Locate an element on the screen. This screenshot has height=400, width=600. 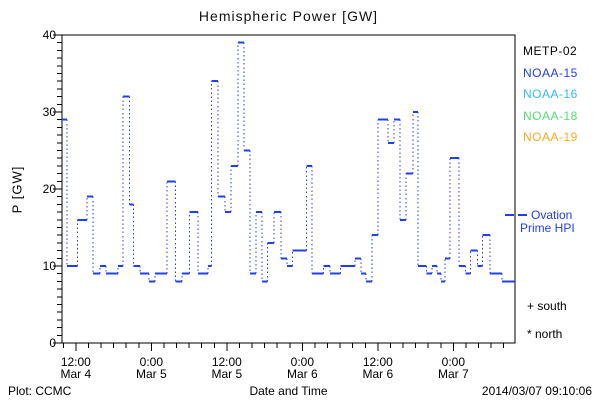
y-tick-label: 30 is located at coordinates (49, 112).